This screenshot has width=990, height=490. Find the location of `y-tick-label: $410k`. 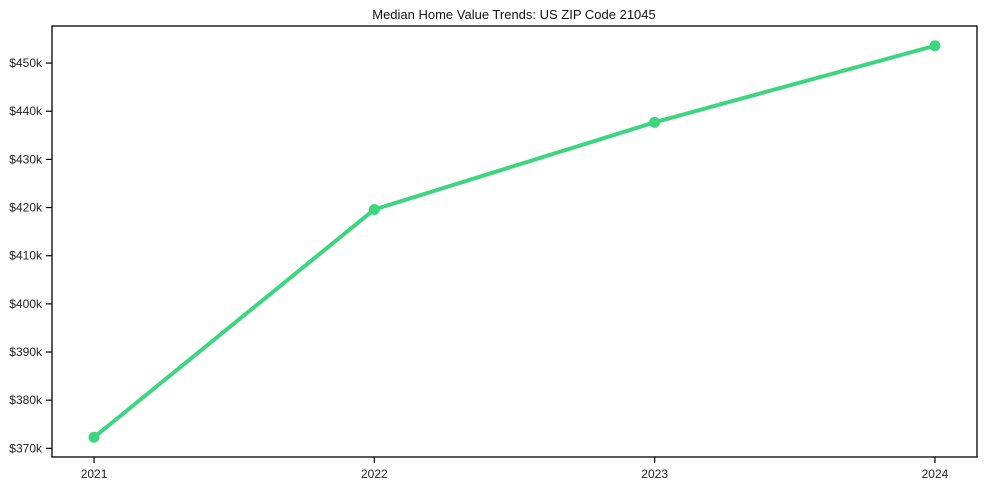

y-tick-label: $410k is located at coordinates (26, 256).